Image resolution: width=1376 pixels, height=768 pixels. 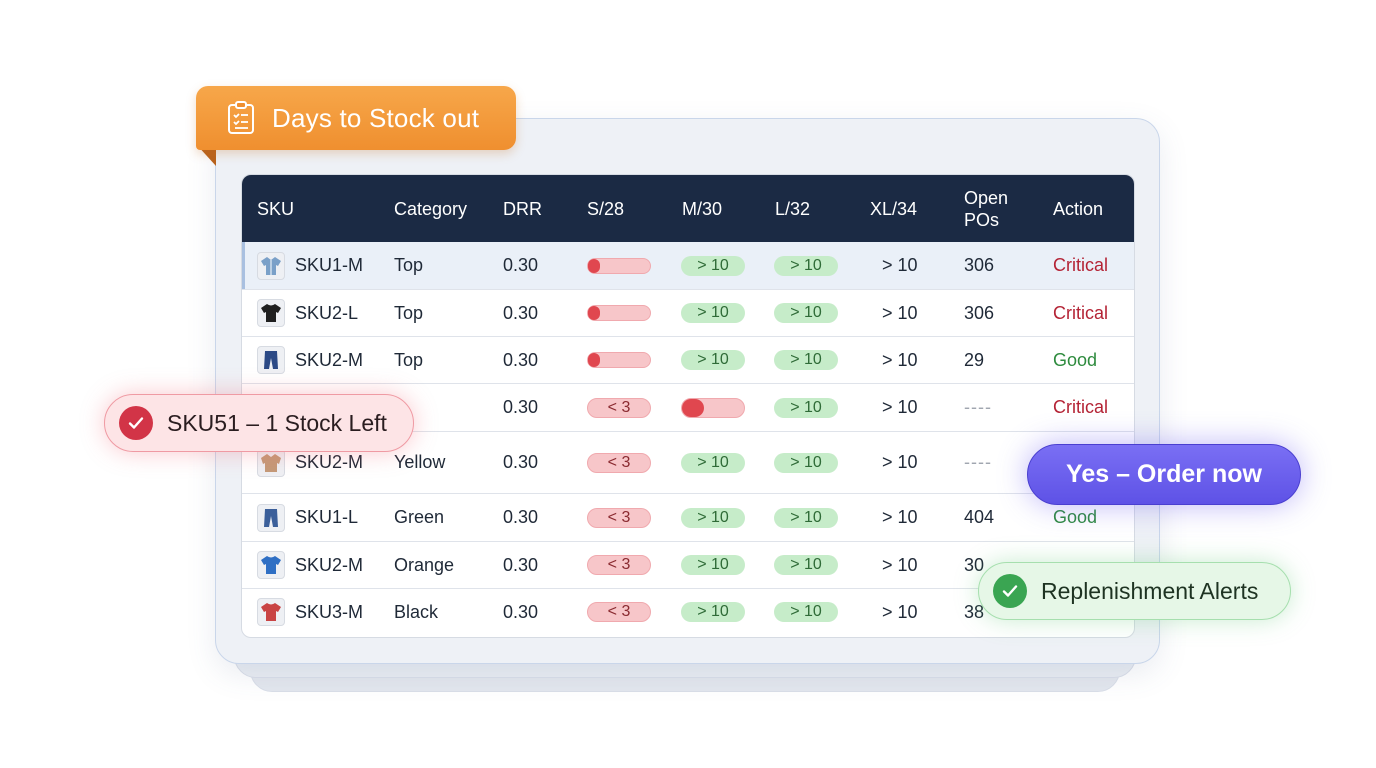 I want to click on table-row: SKU3-M Black 0.30 < 3 > 10 > 10 > 10 38, so click(x=688, y=611).